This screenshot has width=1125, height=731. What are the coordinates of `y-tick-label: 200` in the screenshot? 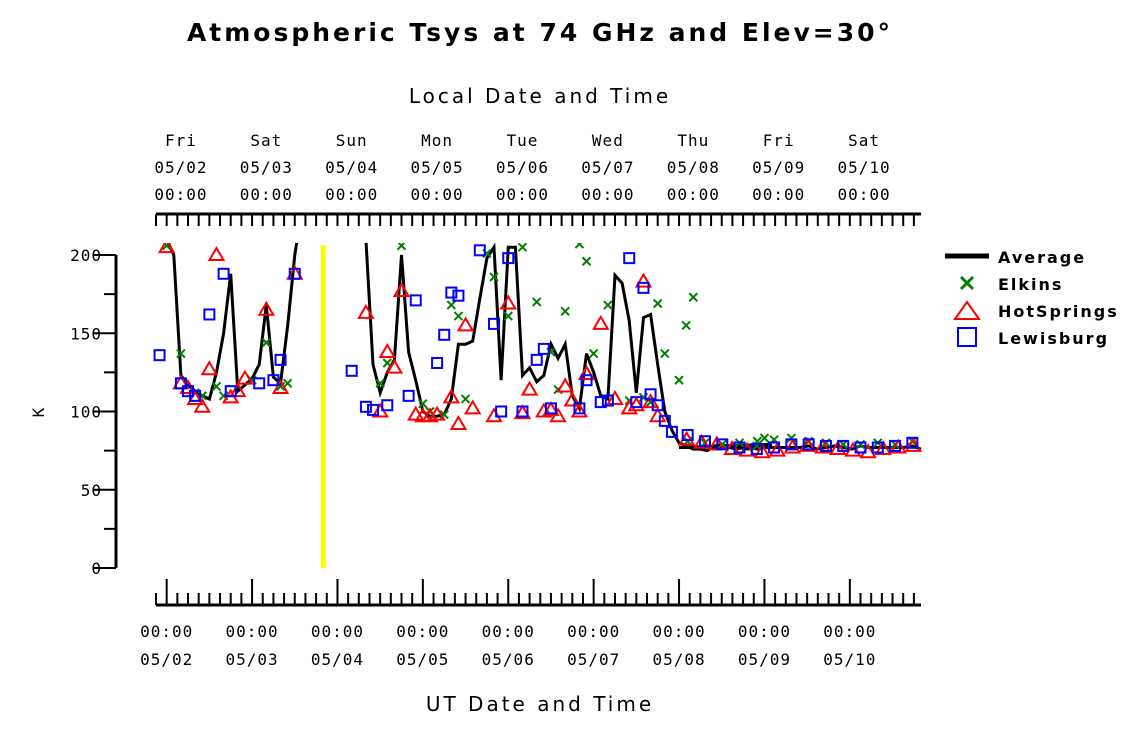 It's located at (86, 255).